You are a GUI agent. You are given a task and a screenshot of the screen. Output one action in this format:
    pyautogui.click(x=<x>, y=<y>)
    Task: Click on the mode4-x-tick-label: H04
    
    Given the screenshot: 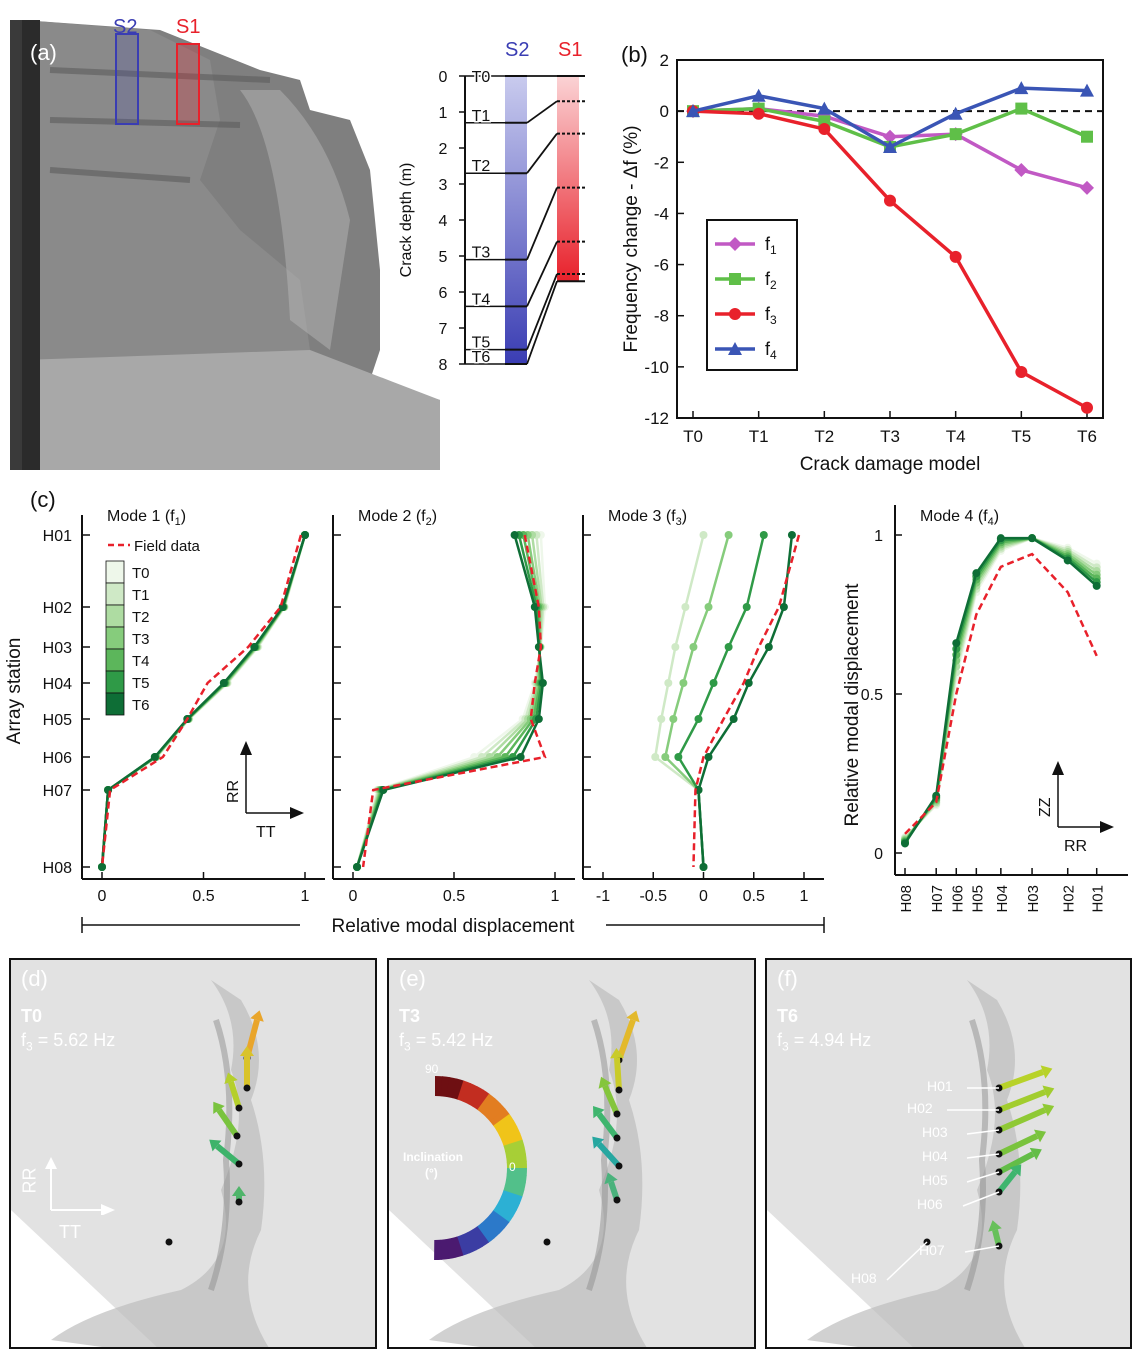 What is the action you would take?
    pyautogui.click(x=1002, y=899)
    